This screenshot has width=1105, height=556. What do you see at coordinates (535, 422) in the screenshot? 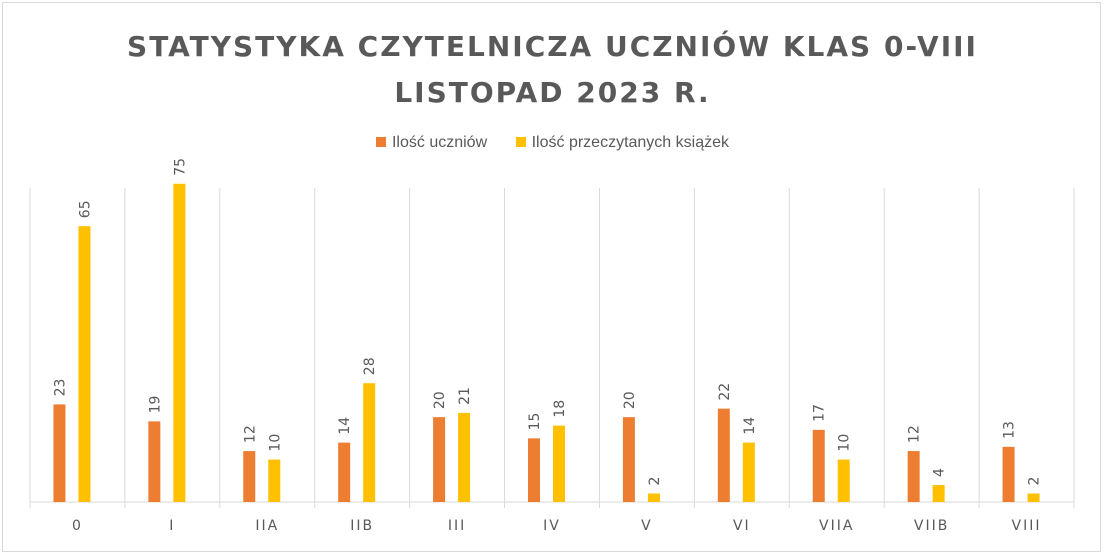
I see `data-label: 15` at bounding box center [535, 422].